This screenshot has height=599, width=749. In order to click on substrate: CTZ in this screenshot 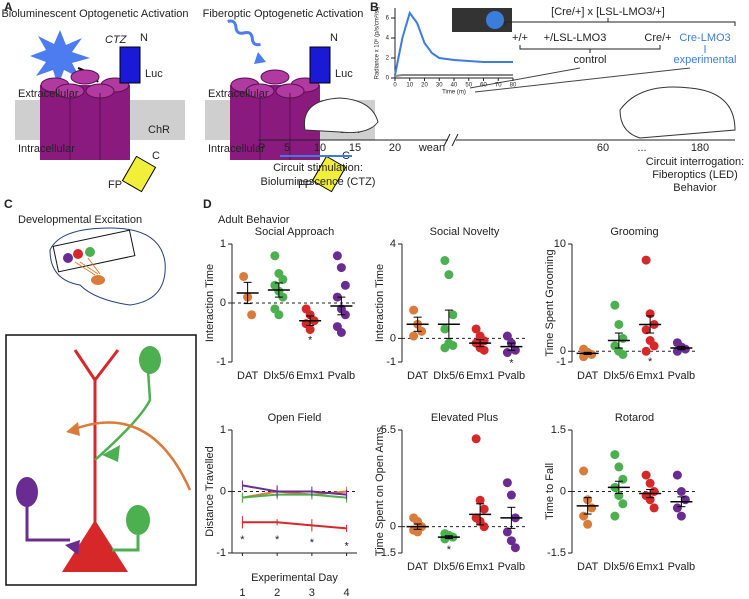, I will do `click(116, 40)`.